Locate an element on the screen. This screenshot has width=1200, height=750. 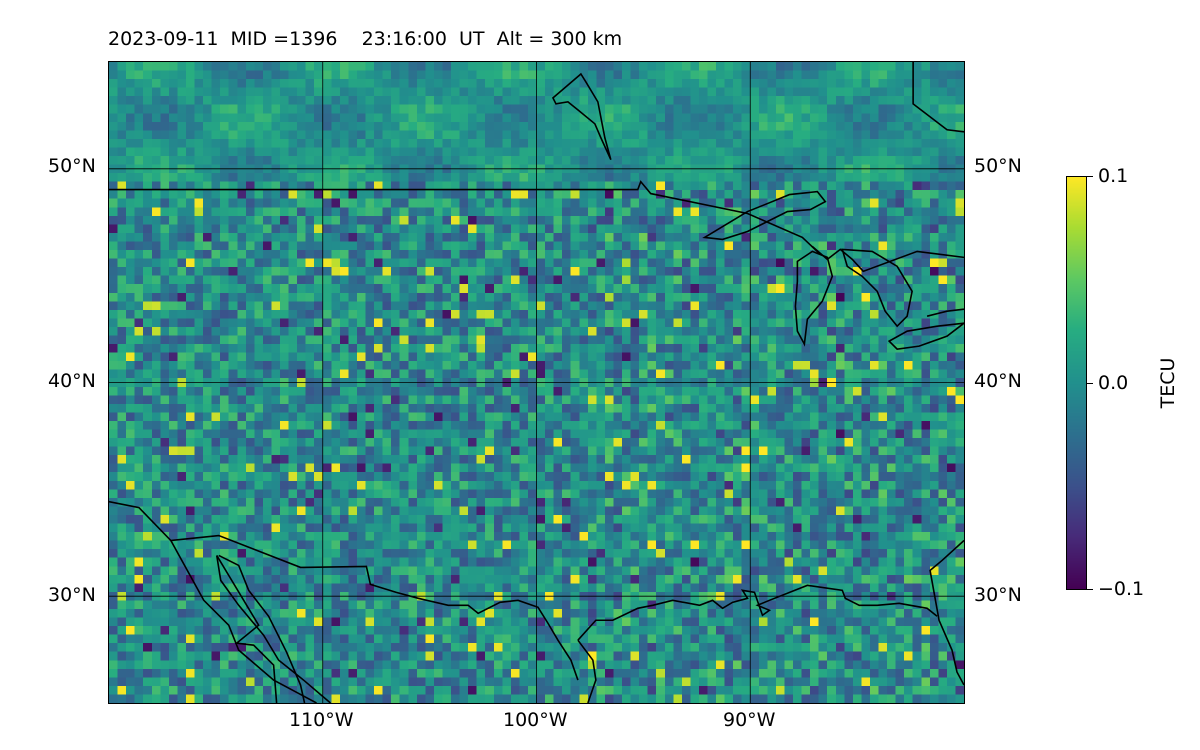
lake-michigan is located at coordinates (814, 298).